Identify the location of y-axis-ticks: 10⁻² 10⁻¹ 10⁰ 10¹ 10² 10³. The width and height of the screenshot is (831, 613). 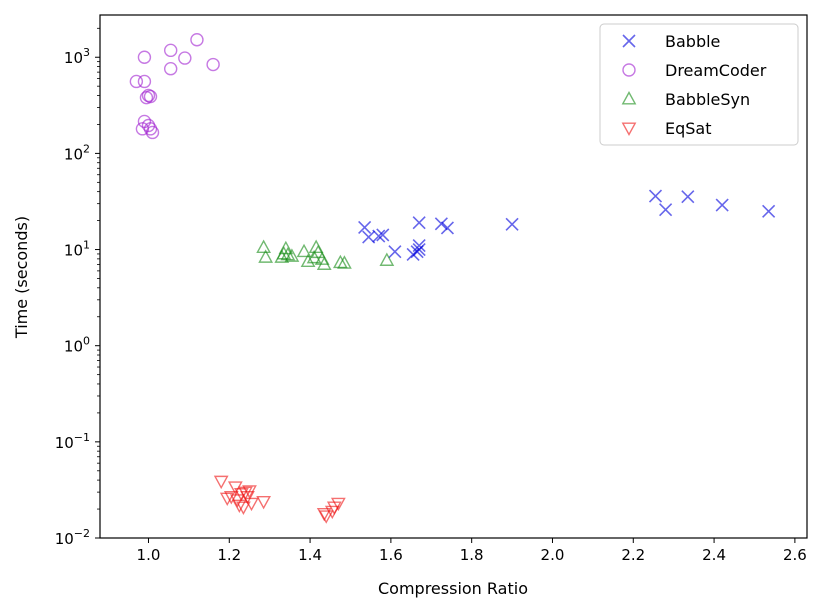
(77, 287).